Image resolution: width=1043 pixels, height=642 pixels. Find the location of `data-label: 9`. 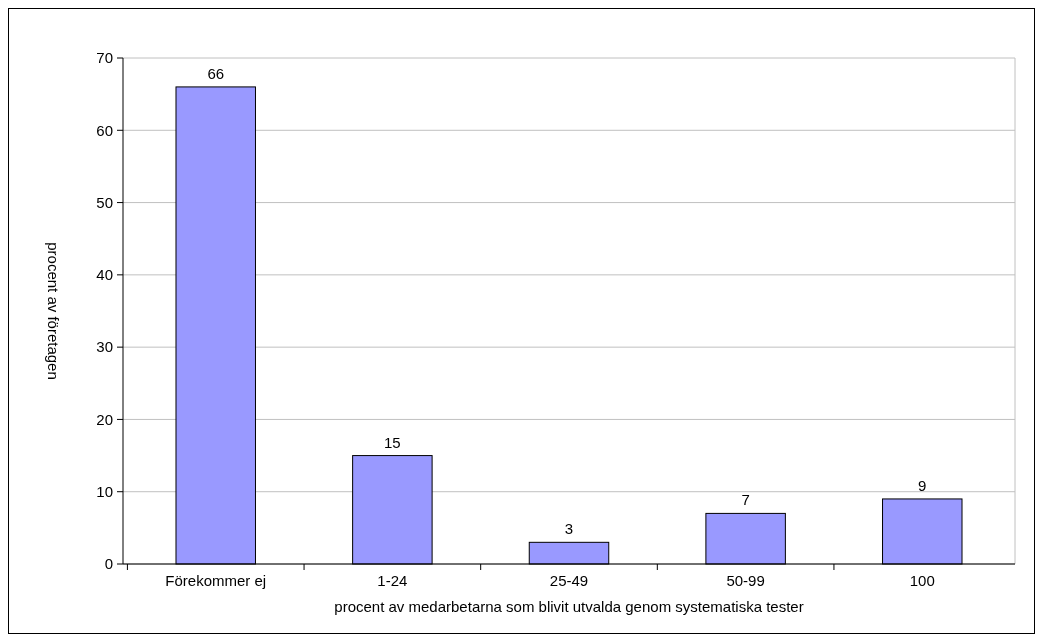

data-label: 9 is located at coordinates (922, 485).